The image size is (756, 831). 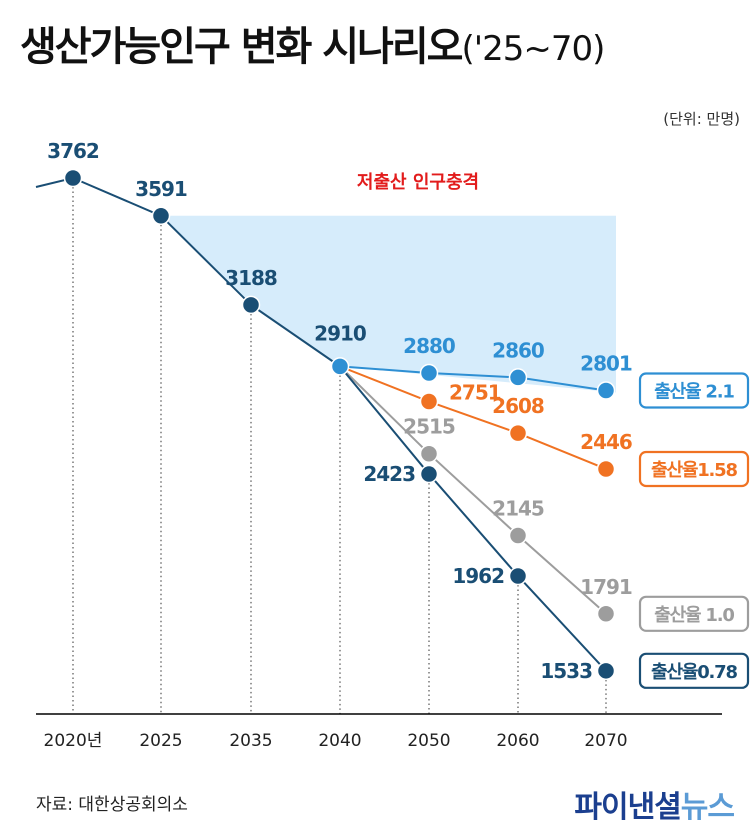 I want to click on x-tick-label: 2060, so click(x=517, y=741).